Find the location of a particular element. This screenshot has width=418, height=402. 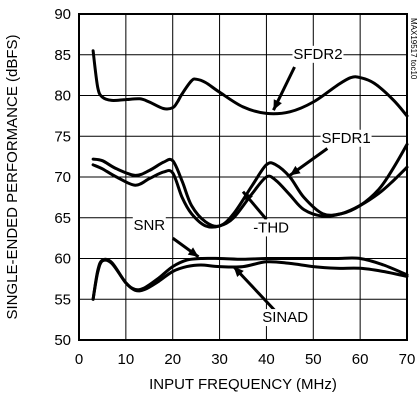

pointer-arrowhead-sfdr2 is located at coordinates (277, 105).